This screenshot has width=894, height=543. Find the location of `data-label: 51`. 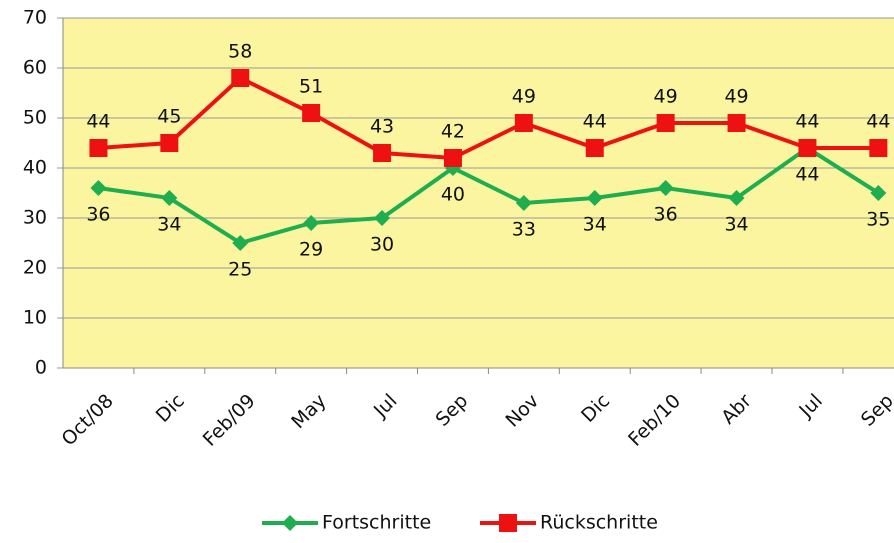

data-label: 51 is located at coordinates (311, 87).